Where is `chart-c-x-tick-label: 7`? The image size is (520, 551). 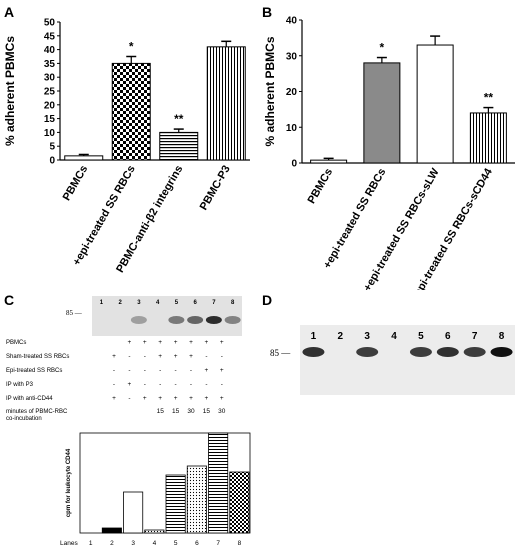
chart-c-x-tick-label: 7 is located at coordinates (218, 543).